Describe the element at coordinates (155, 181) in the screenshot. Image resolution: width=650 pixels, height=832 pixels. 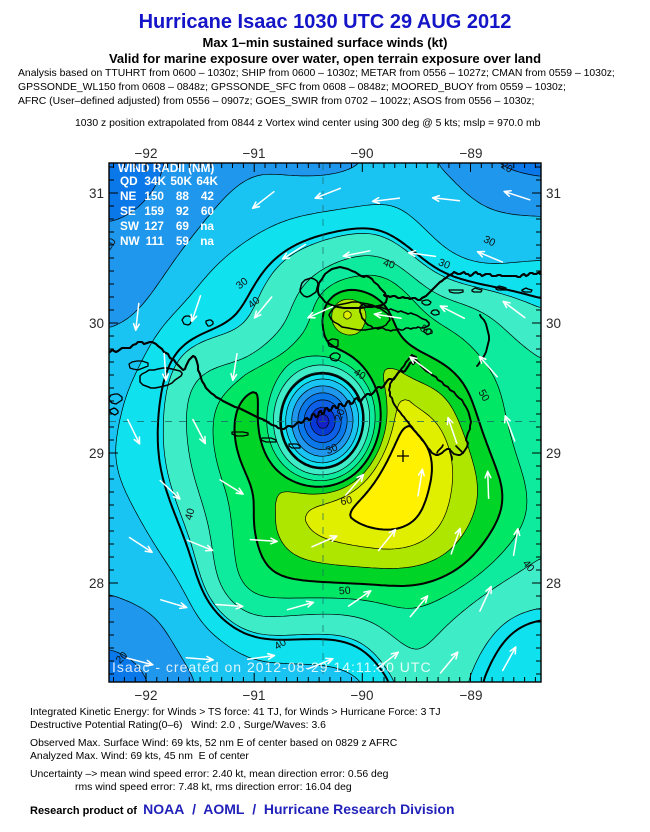
I see `svg-text: 34K` at that location.